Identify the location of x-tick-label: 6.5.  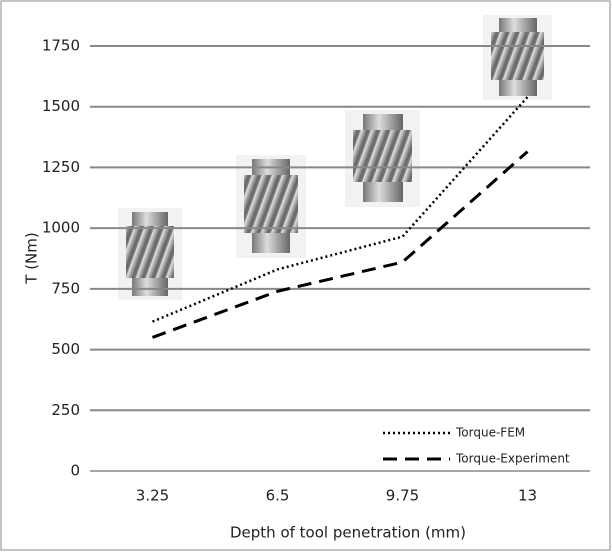
(278, 496).